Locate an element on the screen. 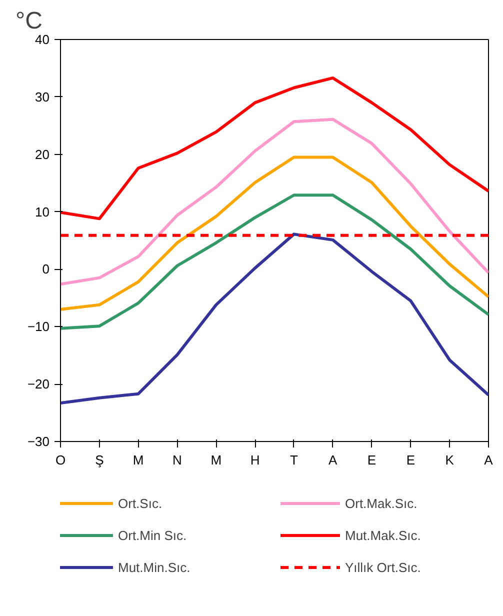 The width and height of the screenshot is (503, 616). y-tick-label: 30 is located at coordinates (42, 96).